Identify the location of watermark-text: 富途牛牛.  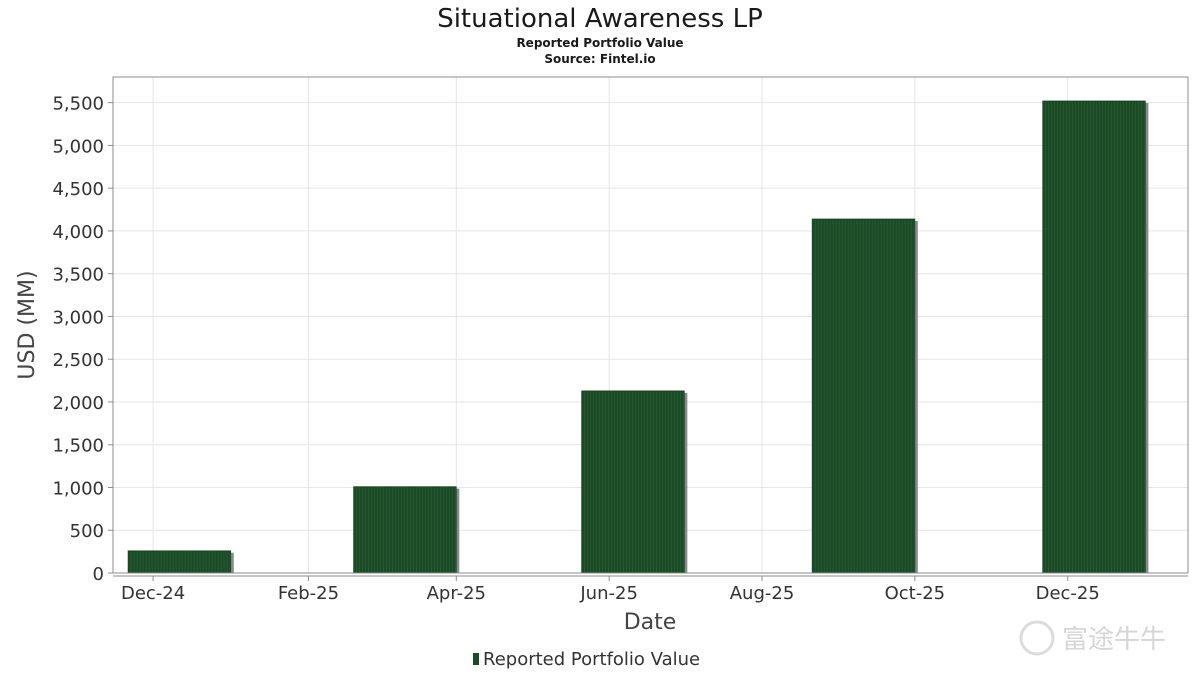
(1114, 640).